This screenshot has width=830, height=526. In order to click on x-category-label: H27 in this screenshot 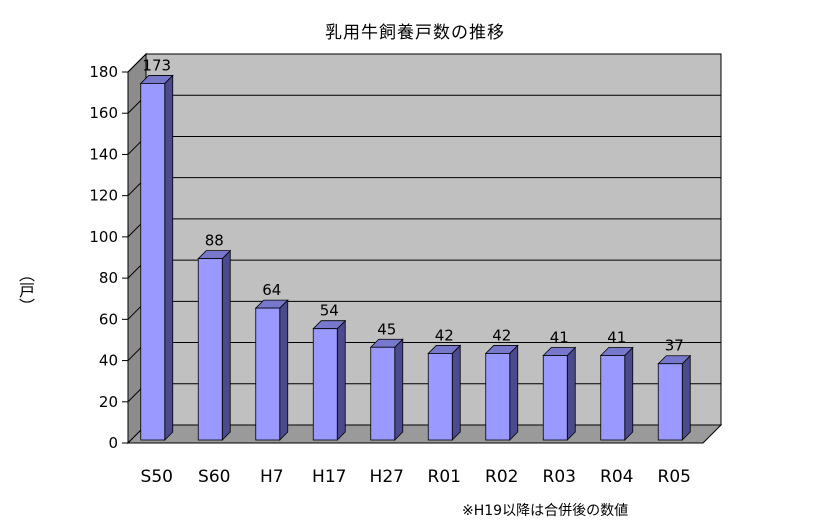, I will do `click(387, 477)`.